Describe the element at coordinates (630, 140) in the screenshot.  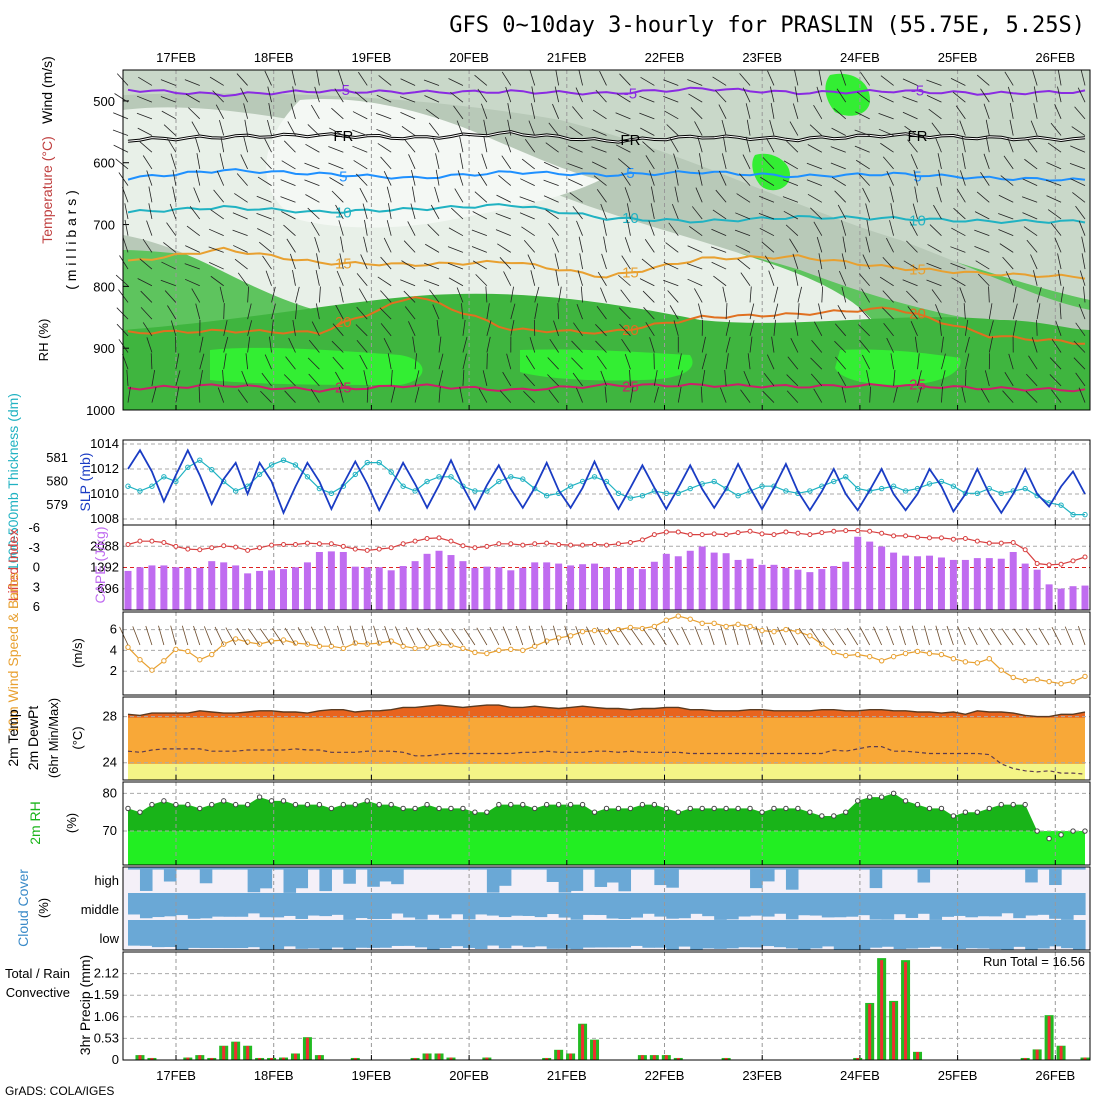
I see `isotherm-label: FR` at that location.